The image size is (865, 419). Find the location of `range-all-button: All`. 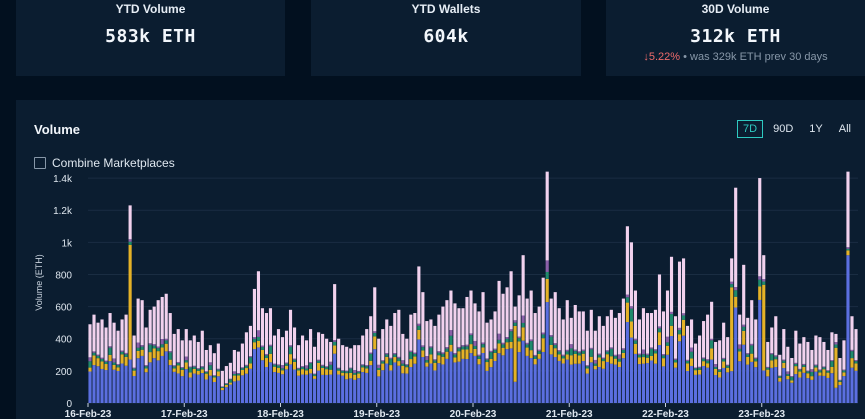

range-all-button: All is located at coordinates (844, 129).